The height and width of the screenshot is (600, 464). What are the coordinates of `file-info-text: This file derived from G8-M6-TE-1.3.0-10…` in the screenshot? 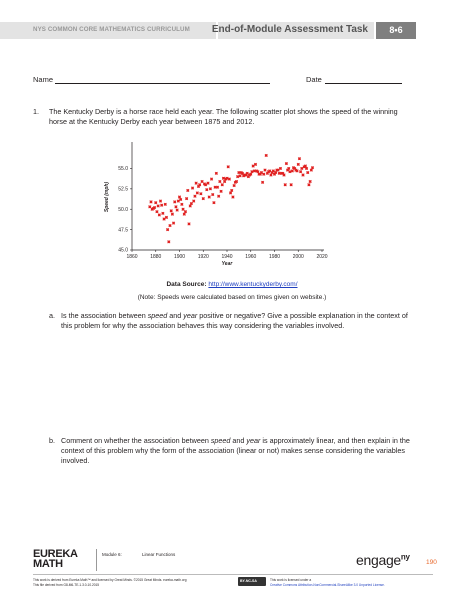 It's located at (66, 585).